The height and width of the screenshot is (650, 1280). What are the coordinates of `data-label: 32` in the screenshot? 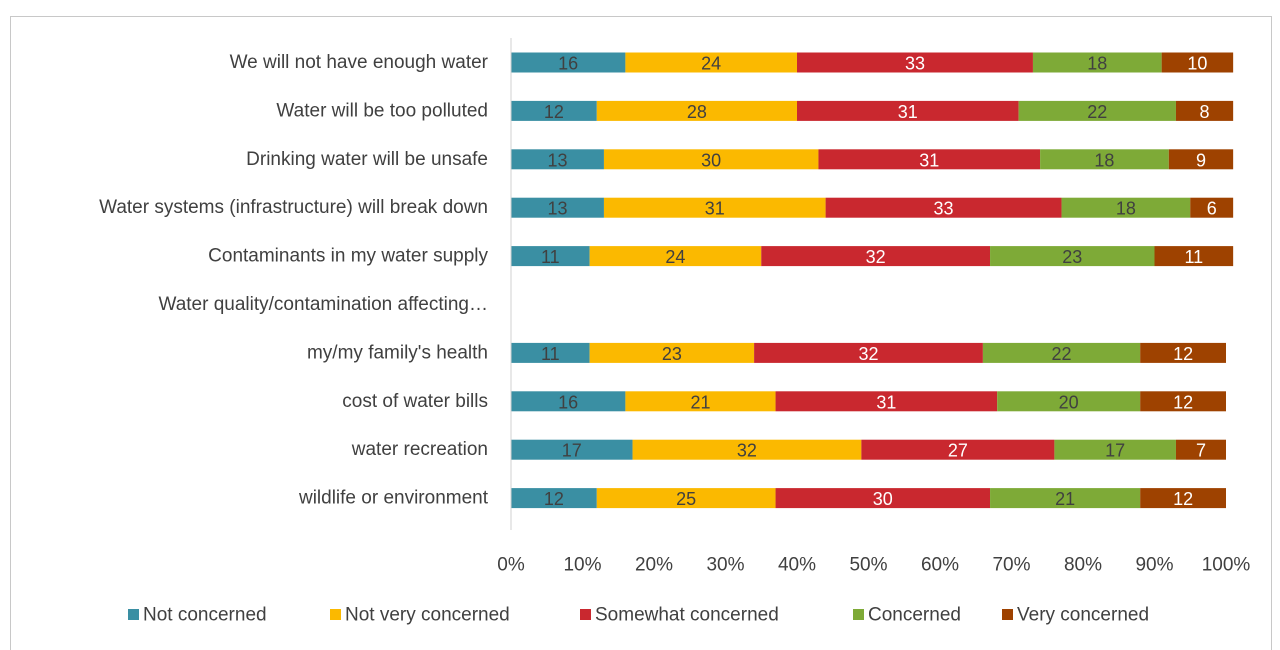 It's located at (747, 451).